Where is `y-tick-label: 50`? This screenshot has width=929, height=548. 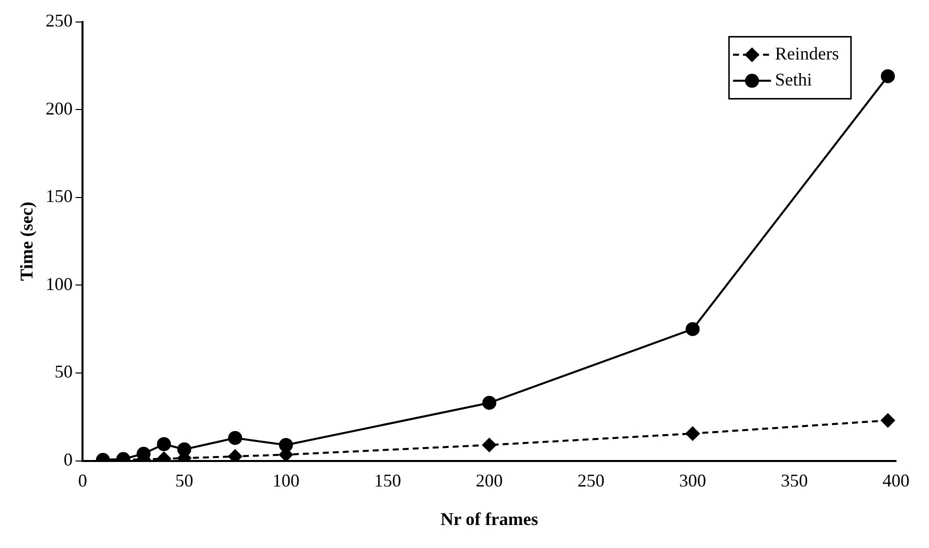
y-tick-label: 50 is located at coordinates (63, 372).